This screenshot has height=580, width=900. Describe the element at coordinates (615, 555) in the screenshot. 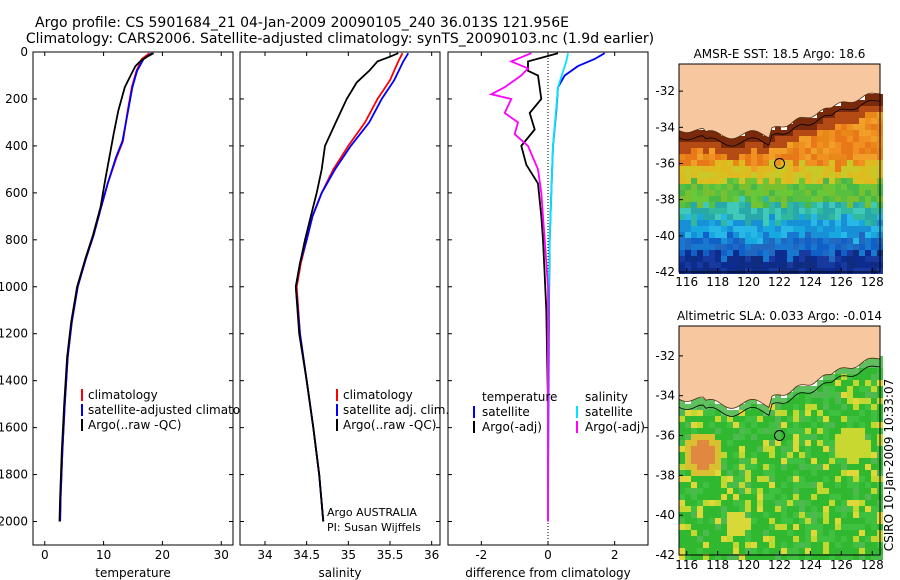

I see `x-tick-label: 2` at that location.